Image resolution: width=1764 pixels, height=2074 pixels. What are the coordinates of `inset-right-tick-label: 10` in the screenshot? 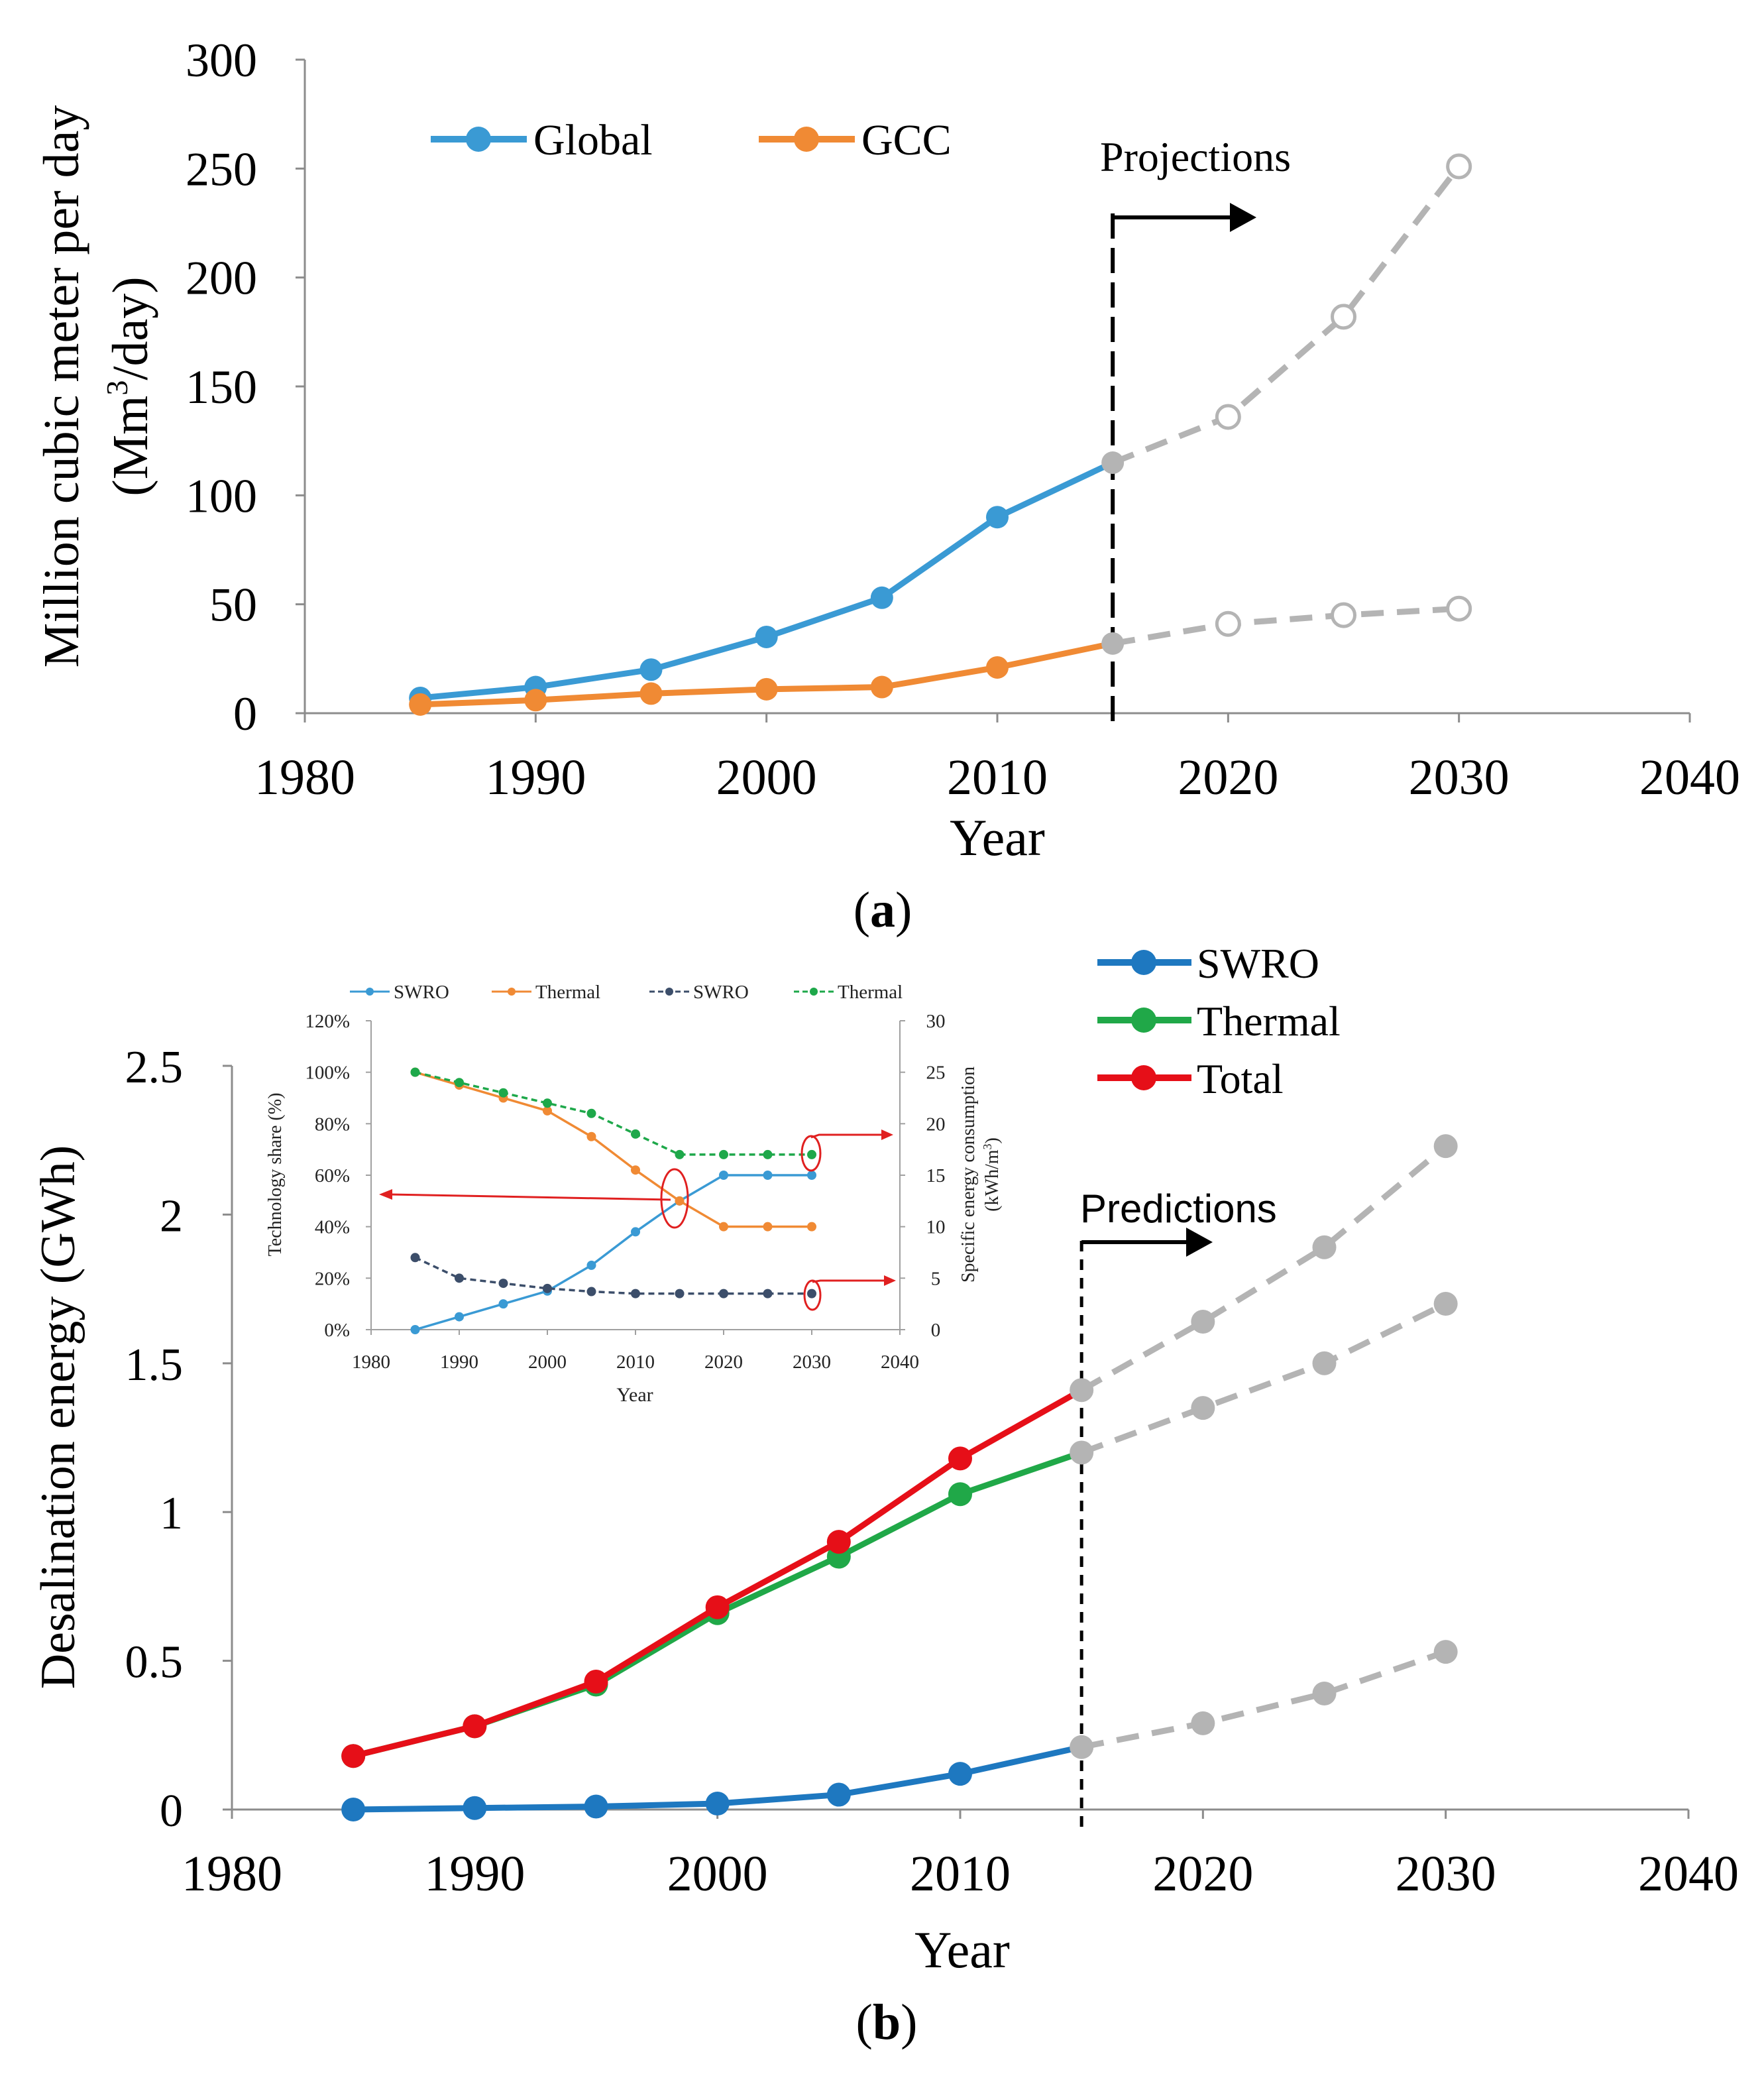 It's located at (936, 1227).